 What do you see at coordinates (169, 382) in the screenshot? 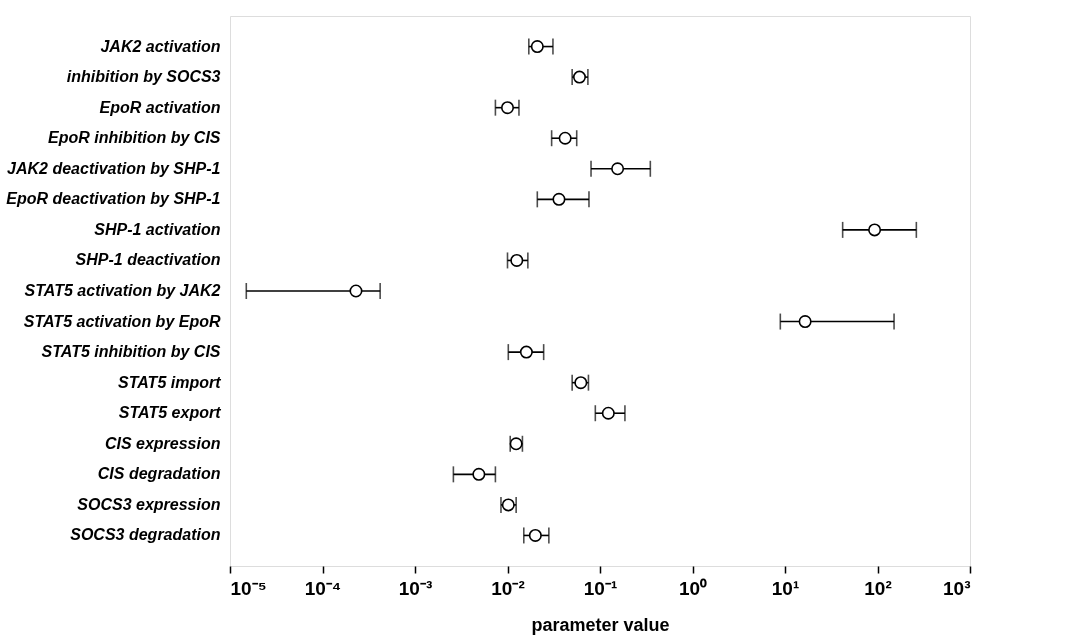
I see `y-tick-label: STAT5 import` at bounding box center [169, 382].